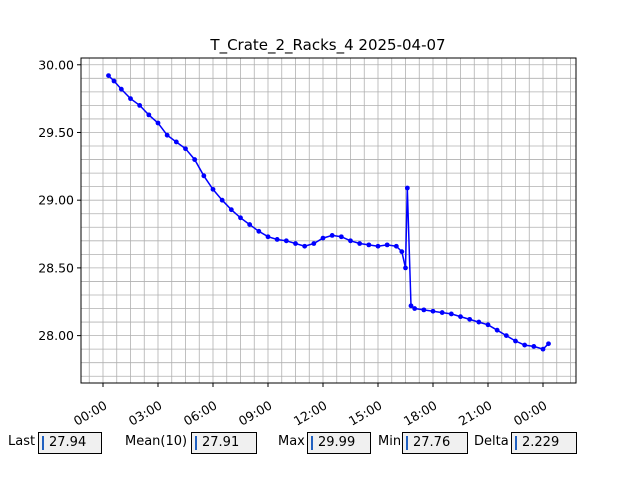 The width and height of the screenshot is (640, 480). I want to click on stat-max-value: 29.99, so click(337, 442).